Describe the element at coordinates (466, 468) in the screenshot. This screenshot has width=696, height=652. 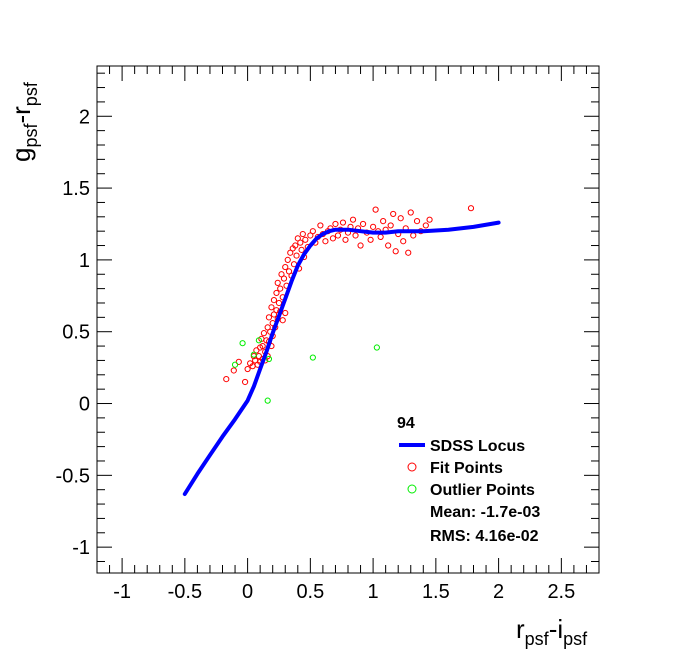
I see `legend-label-fit: Fit Points` at that location.